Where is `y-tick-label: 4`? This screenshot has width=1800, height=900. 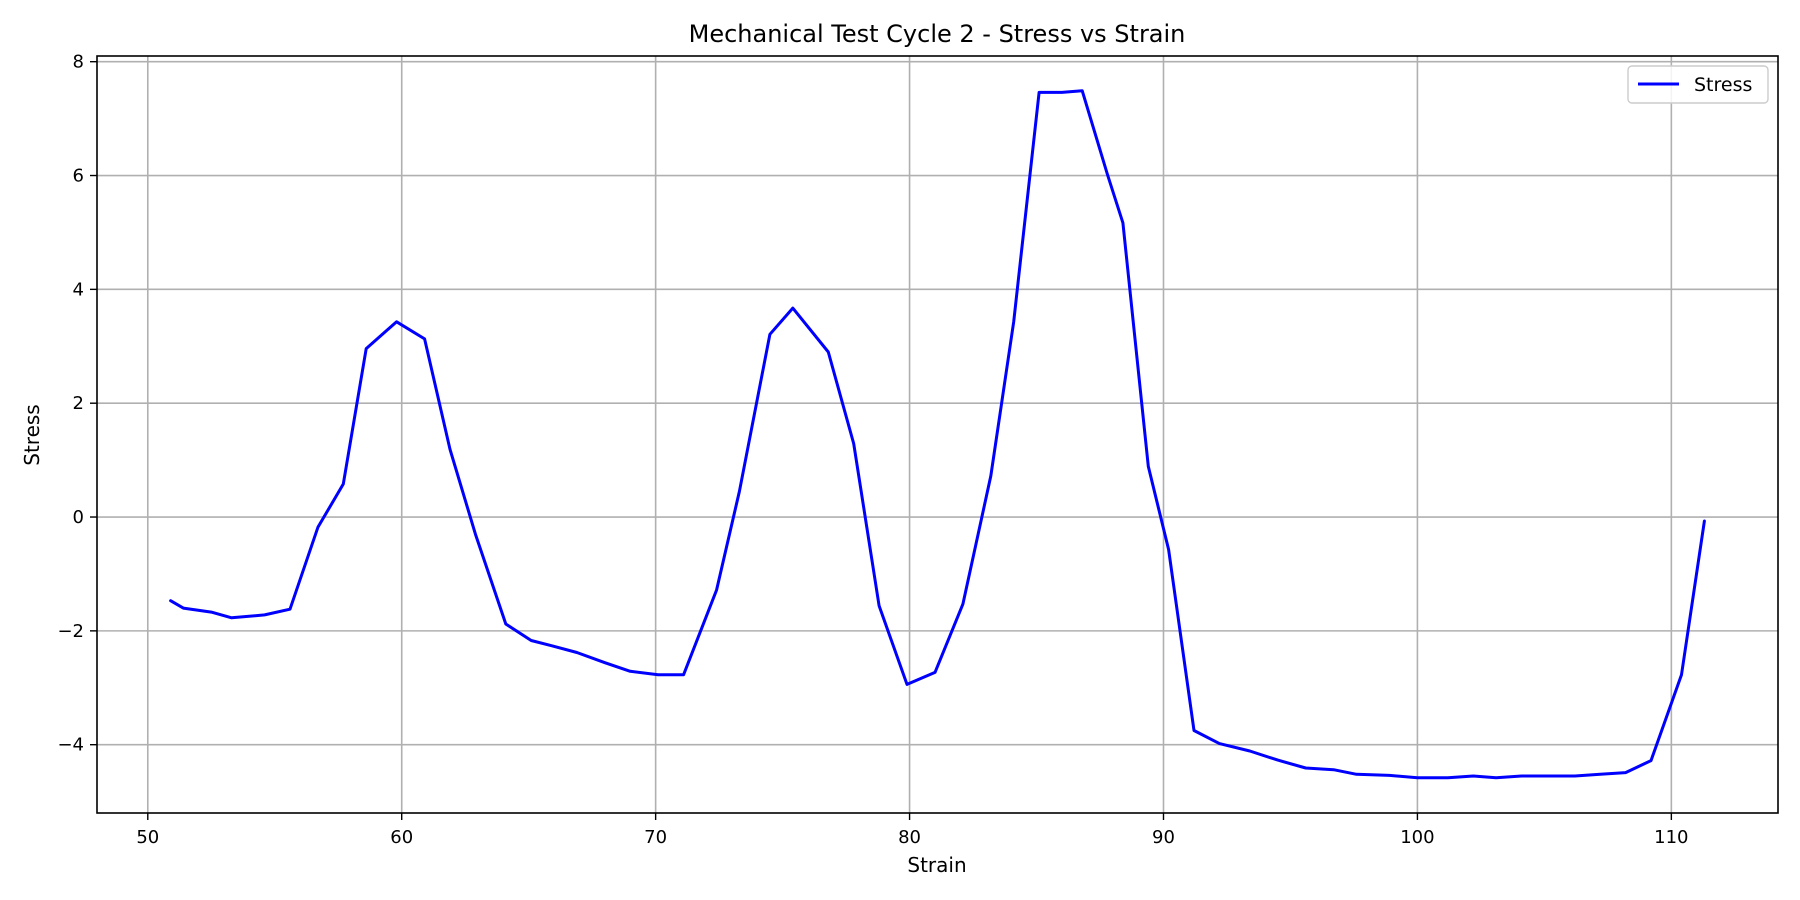 y-tick-label: 4 is located at coordinates (78, 289).